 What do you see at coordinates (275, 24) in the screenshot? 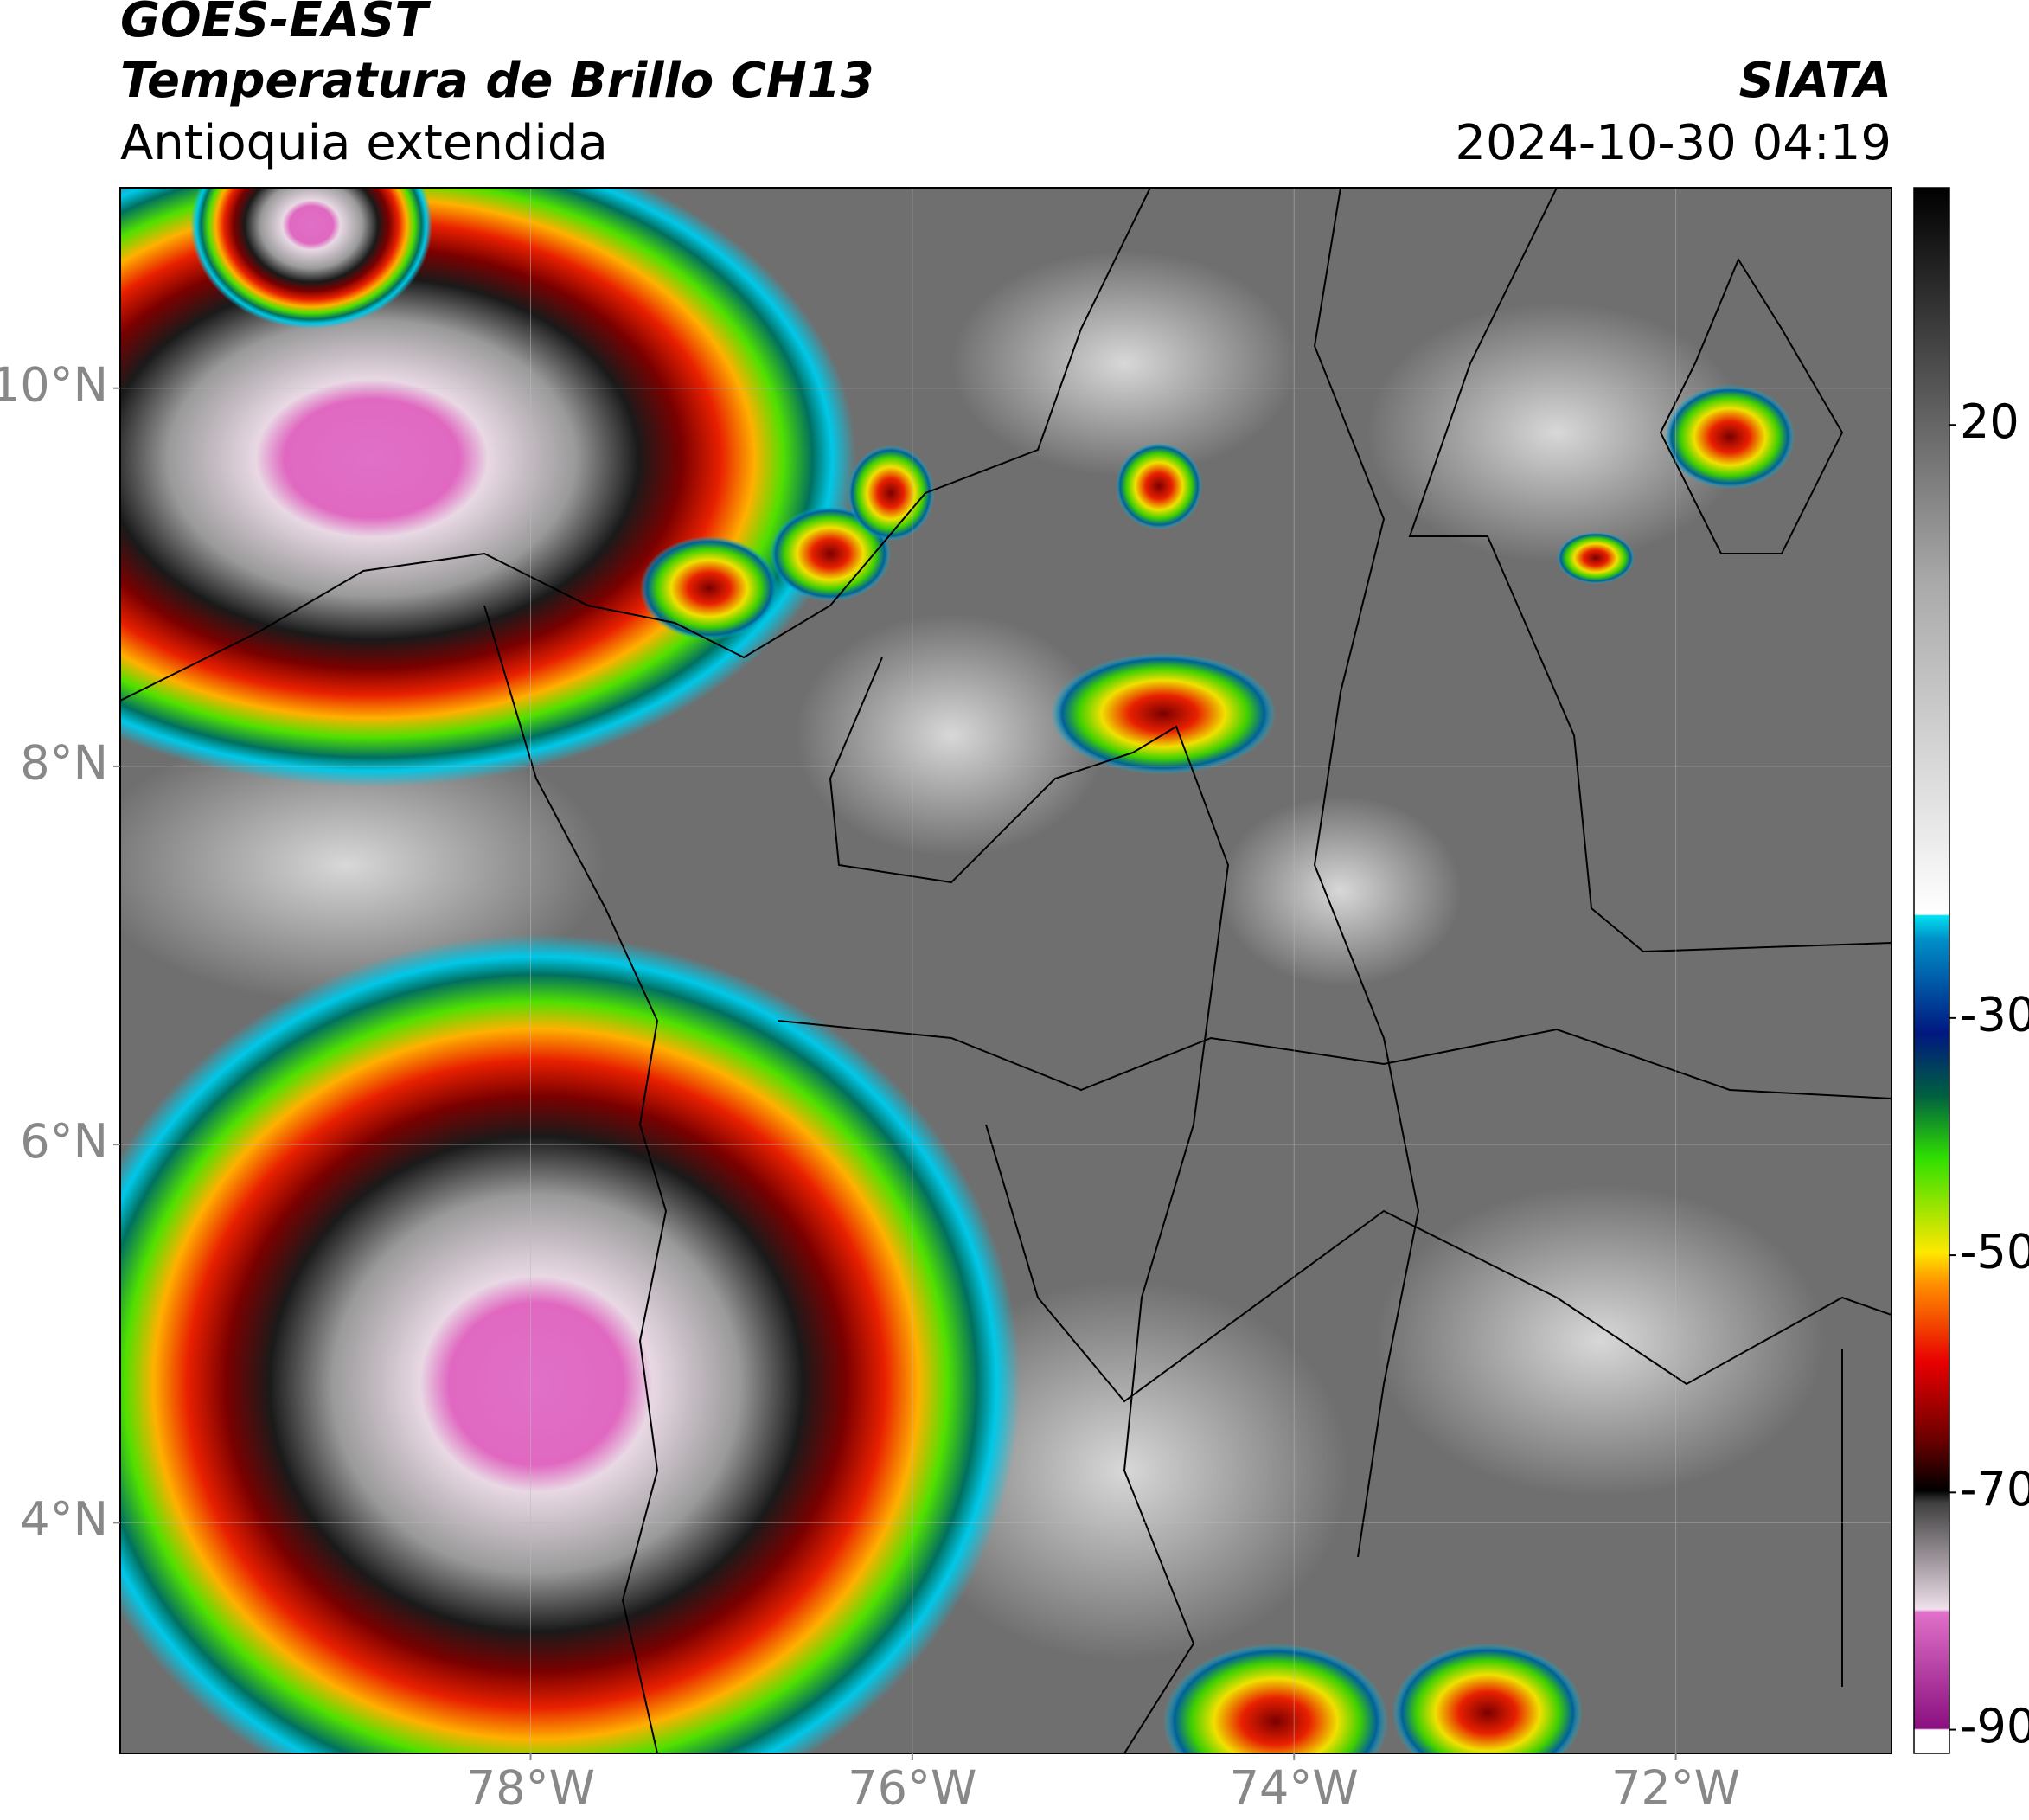
I see `title: GOES-EAST` at bounding box center [275, 24].